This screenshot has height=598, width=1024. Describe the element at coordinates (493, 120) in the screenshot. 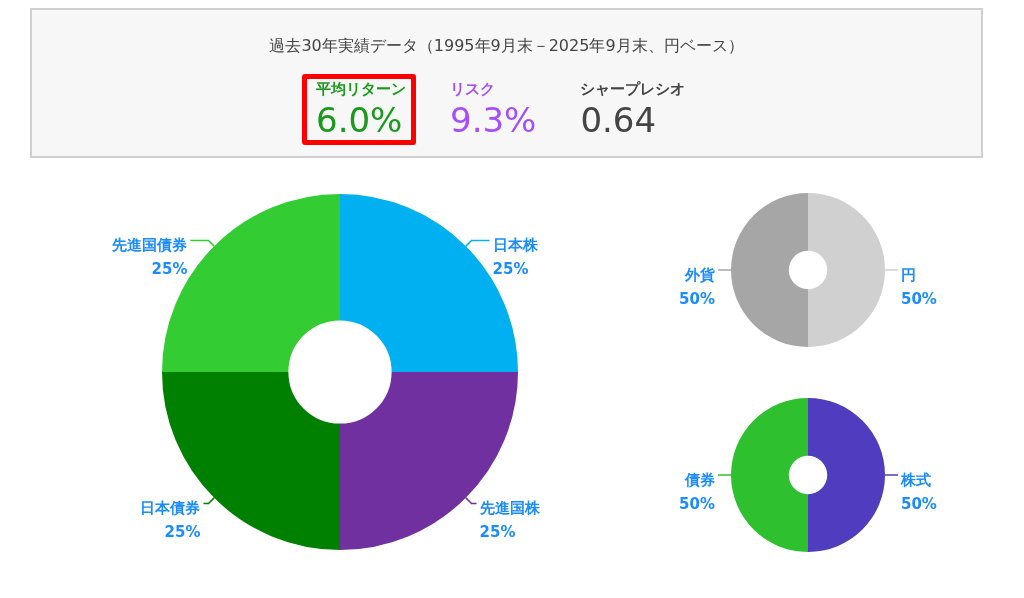

I see `text: 9.3%` at that location.